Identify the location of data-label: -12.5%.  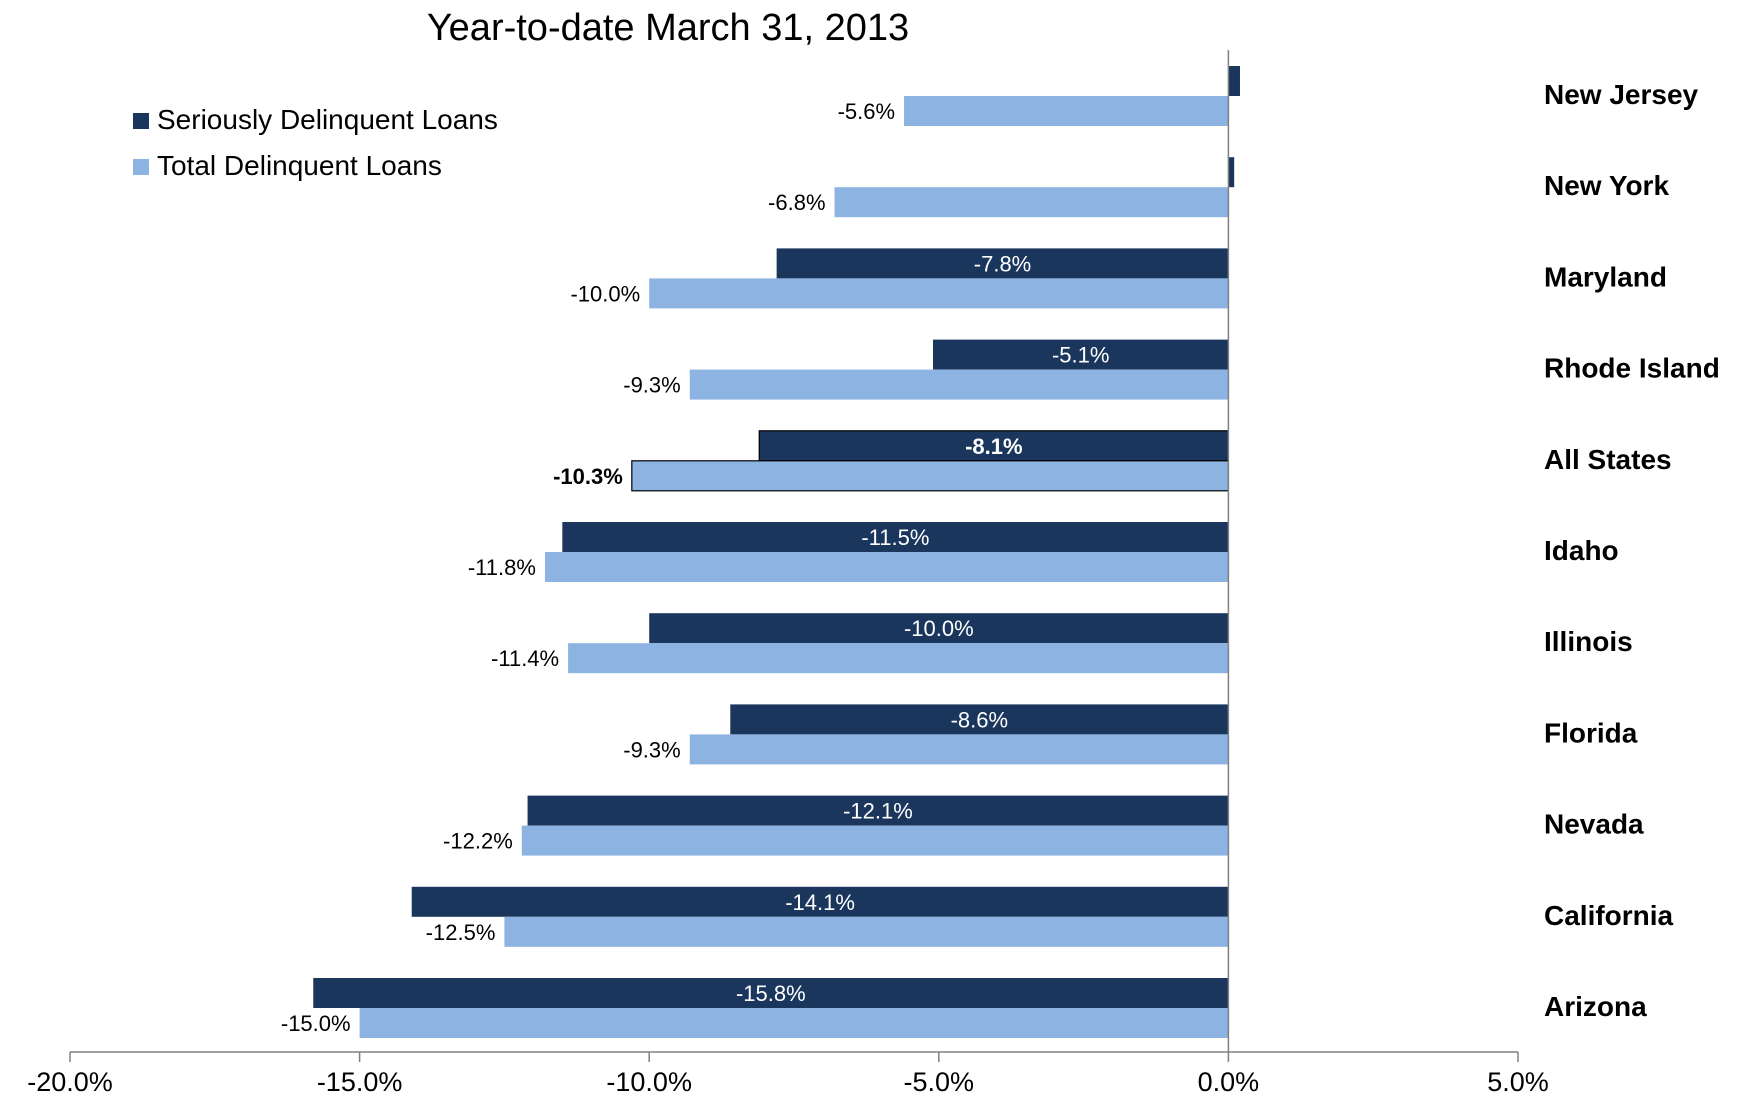
(461, 932).